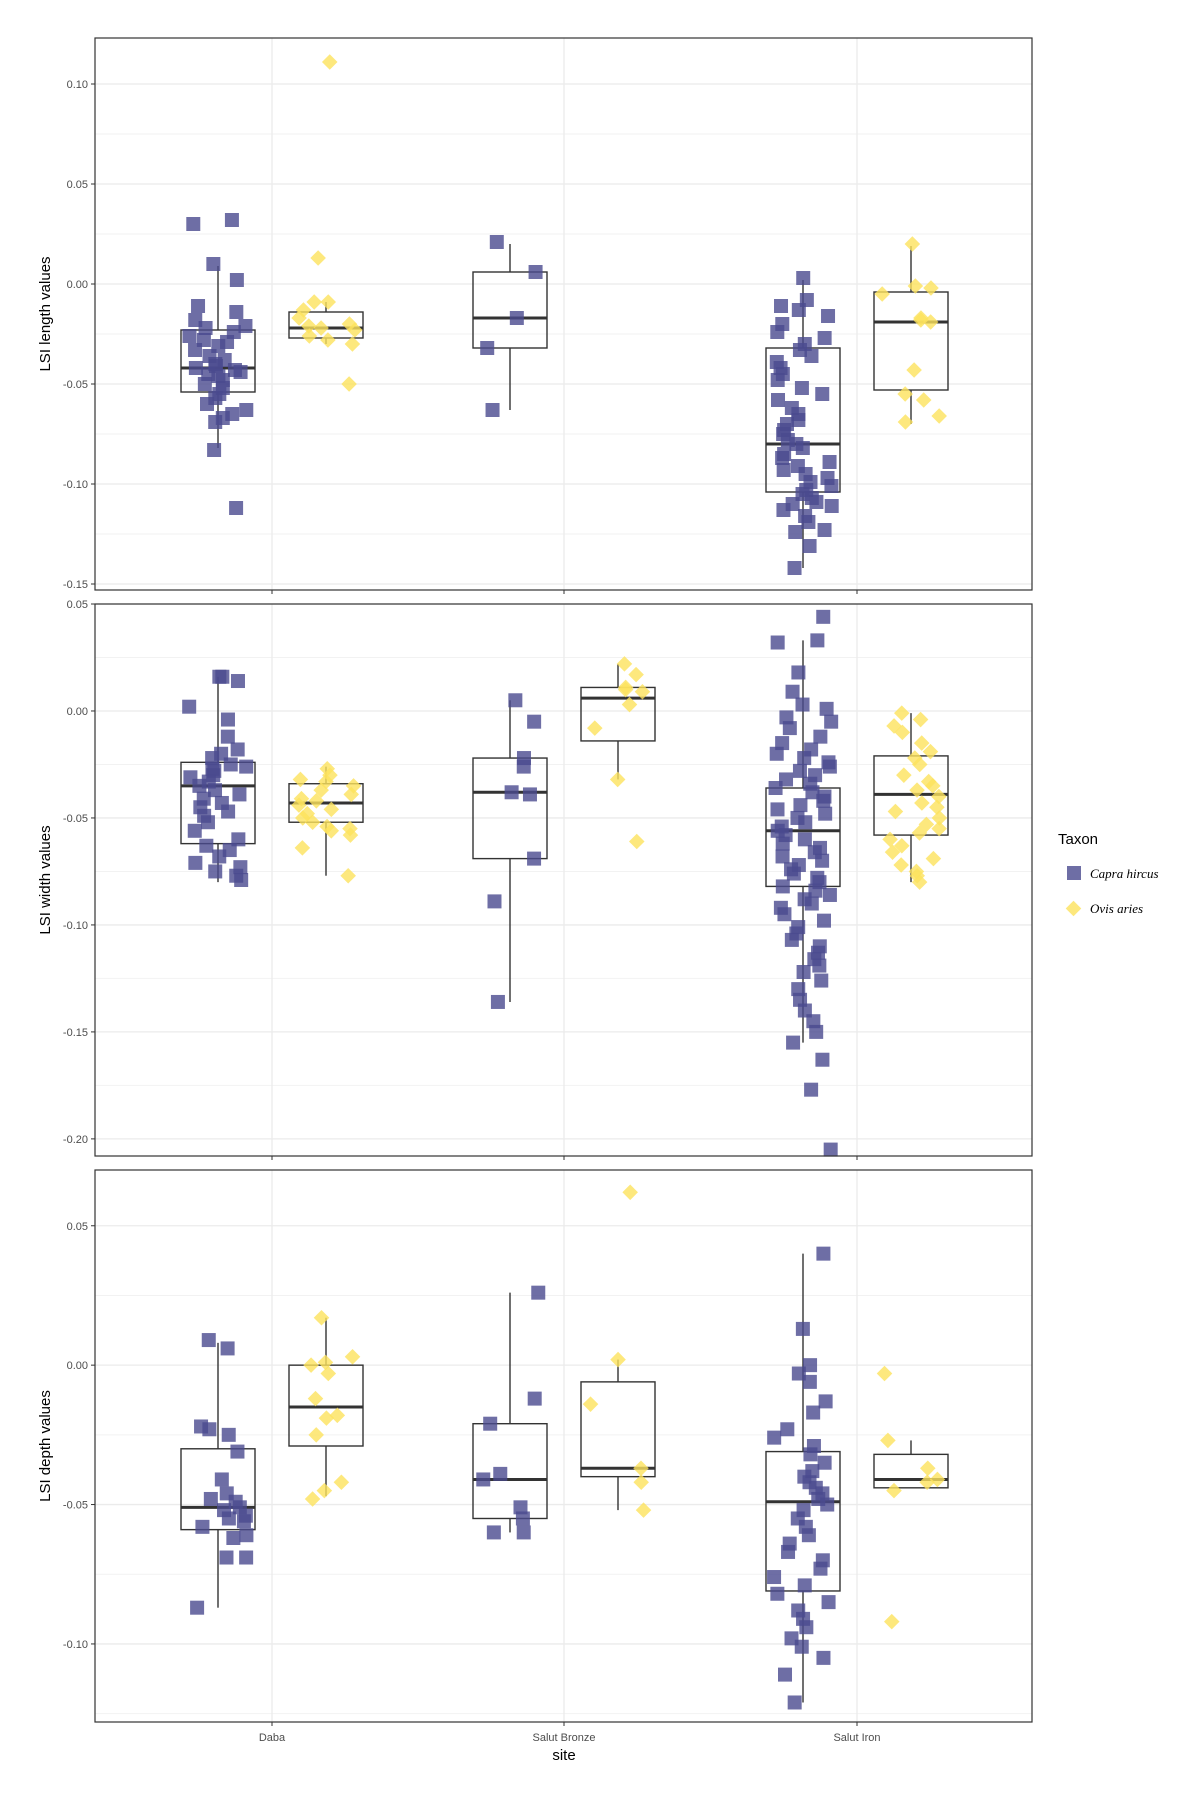 The width and height of the screenshot is (1200, 1798). What do you see at coordinates (1124, 873) in the screenshot?
I see `legend-label-capra-hircus: Capra hircus` at bounding box center [1124, 873].